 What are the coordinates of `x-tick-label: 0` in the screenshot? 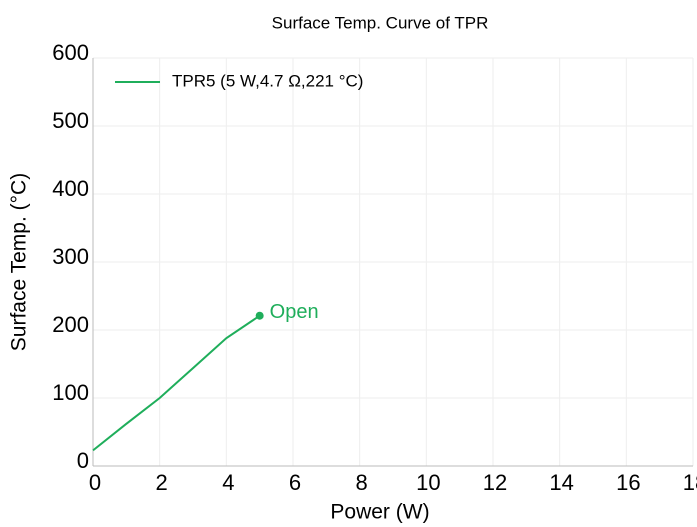 It's located at (95, 482).